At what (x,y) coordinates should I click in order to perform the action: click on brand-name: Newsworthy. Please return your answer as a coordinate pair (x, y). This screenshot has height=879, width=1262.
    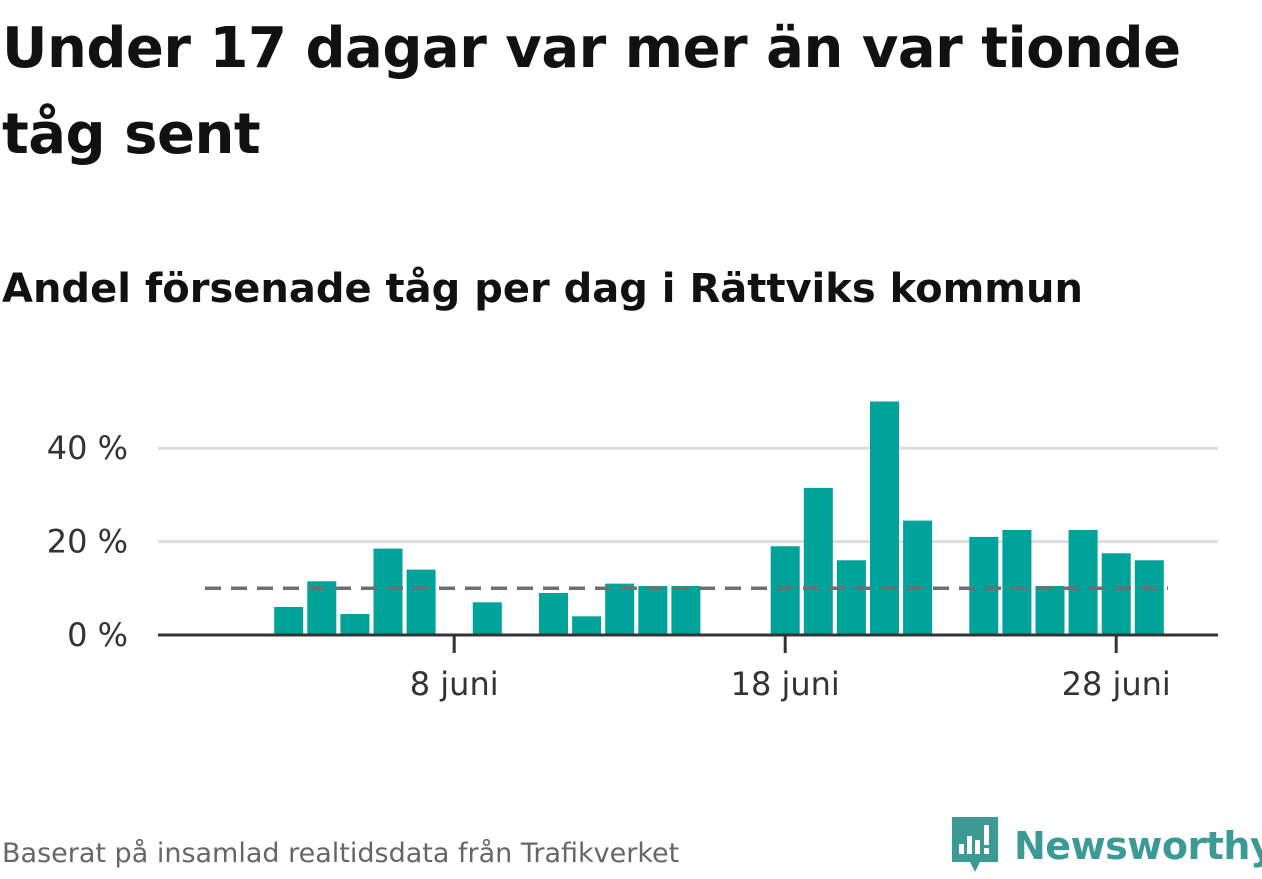
    Looking at the image, I should click on (1138, 846).